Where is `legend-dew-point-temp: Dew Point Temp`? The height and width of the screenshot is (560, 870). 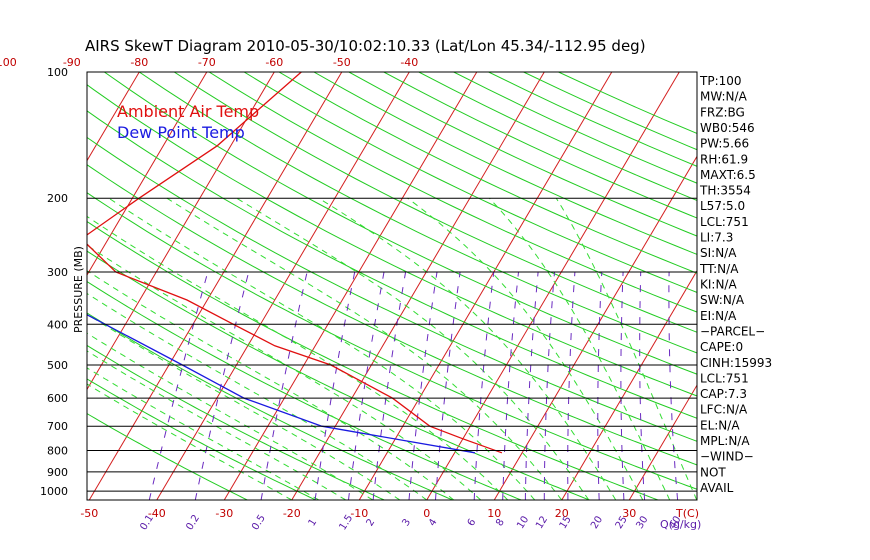
legend-dew-point-temp: Dew Point Temp is located at coordinates (181, 132).